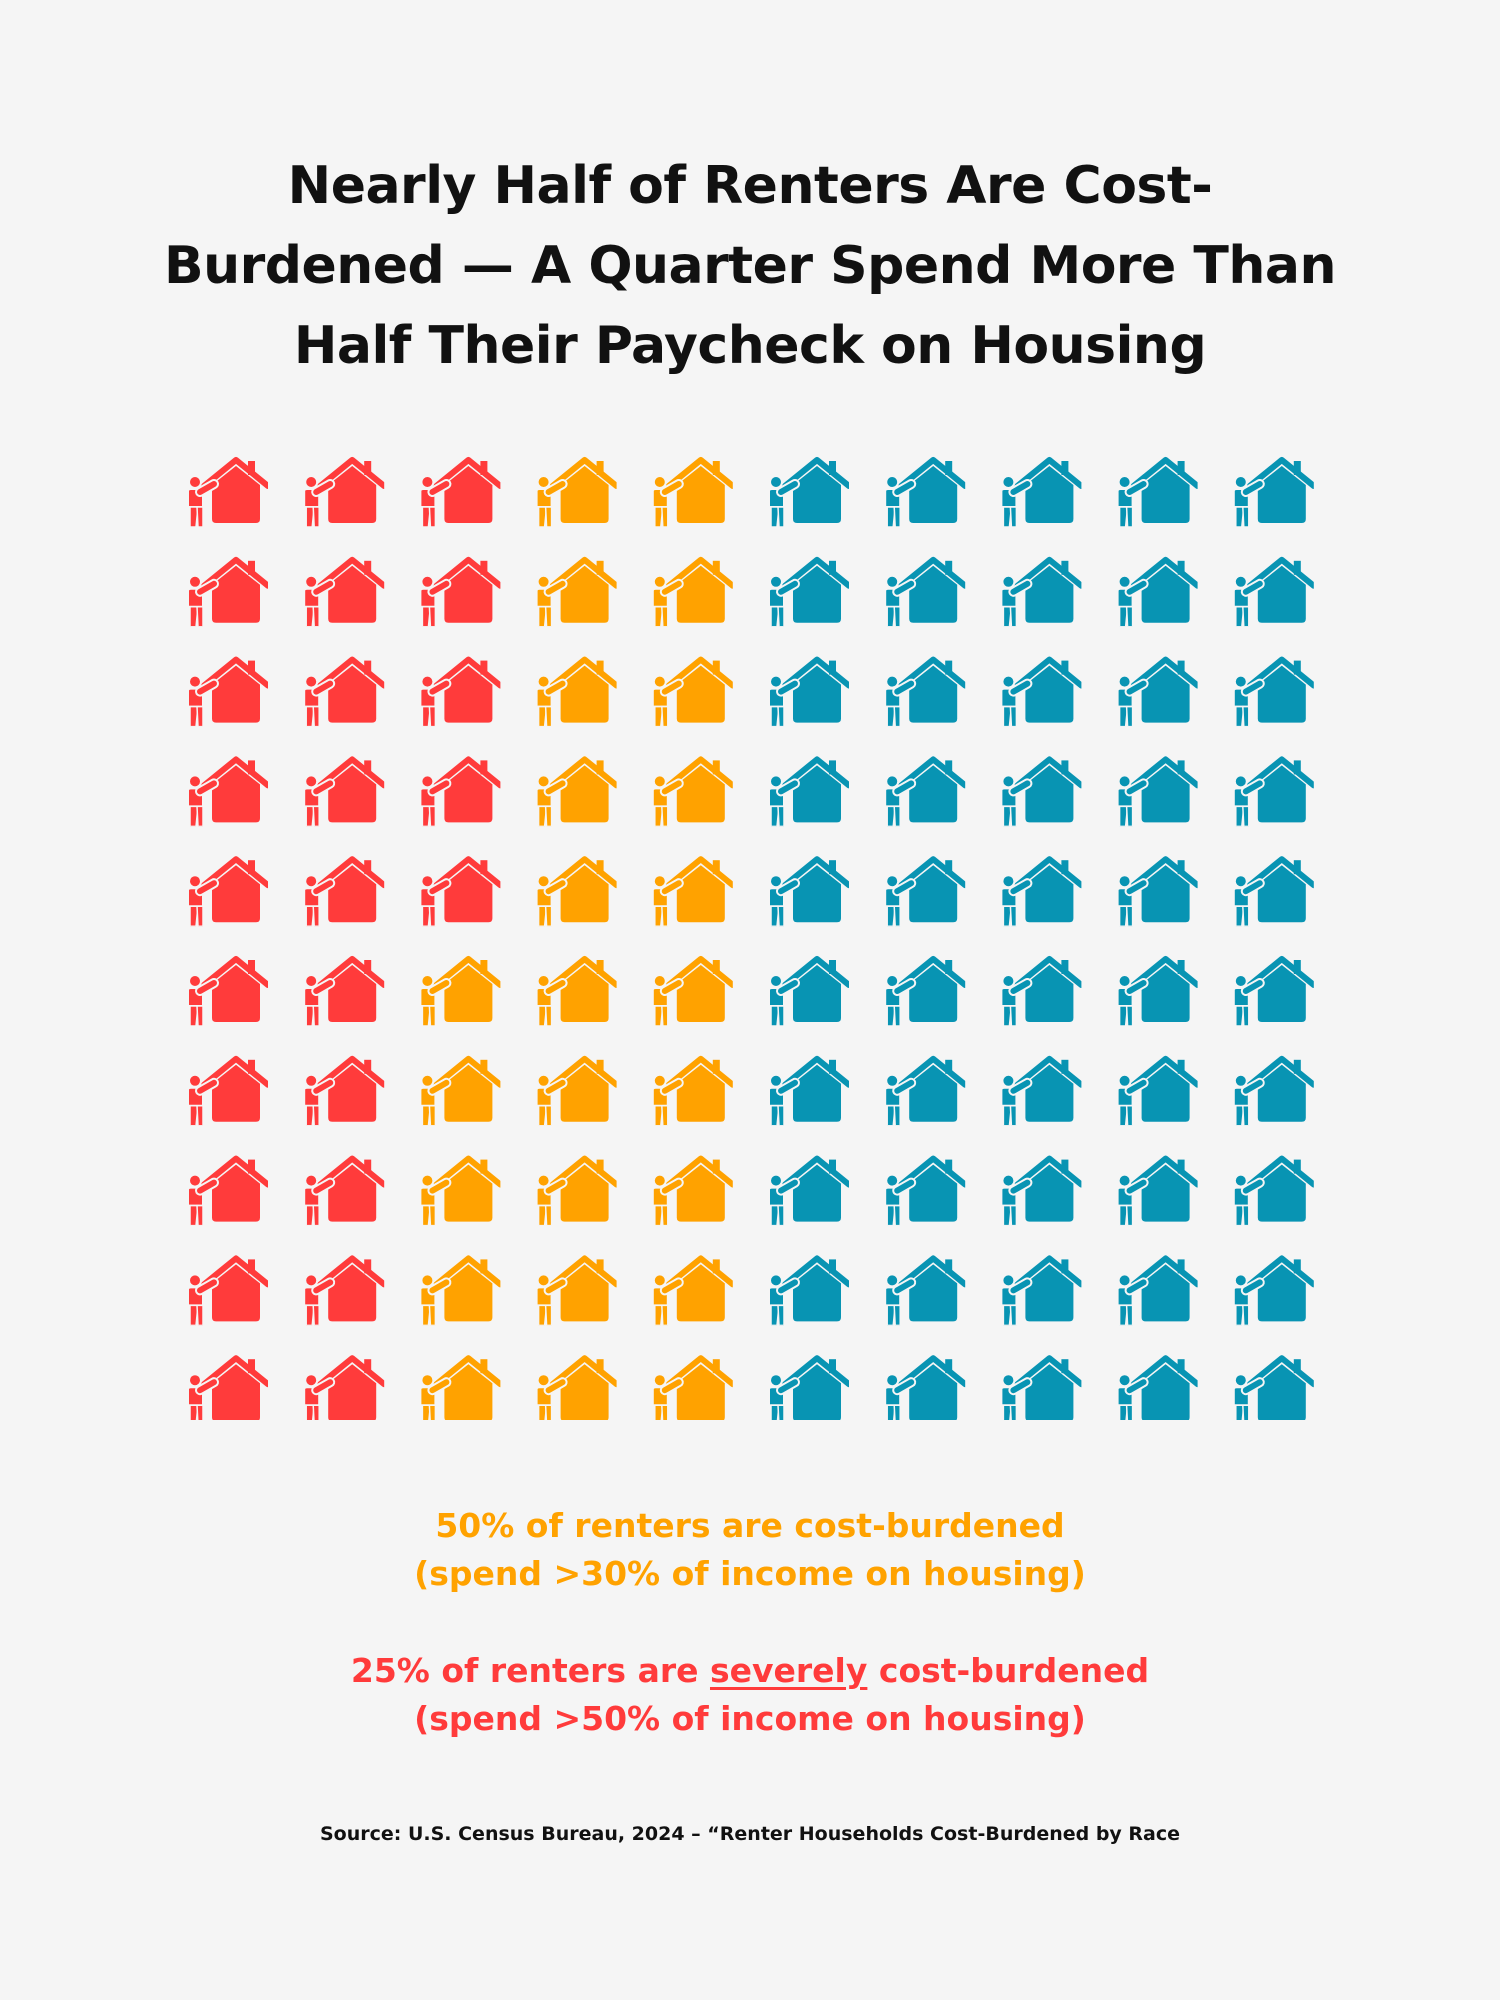 This screenshot has height=2000, width=1500. Describe the element at coordinates (750, 1718) in the screenshot. I see `severe-annotation-line2: (spend >50% of income on housing)` at that location.